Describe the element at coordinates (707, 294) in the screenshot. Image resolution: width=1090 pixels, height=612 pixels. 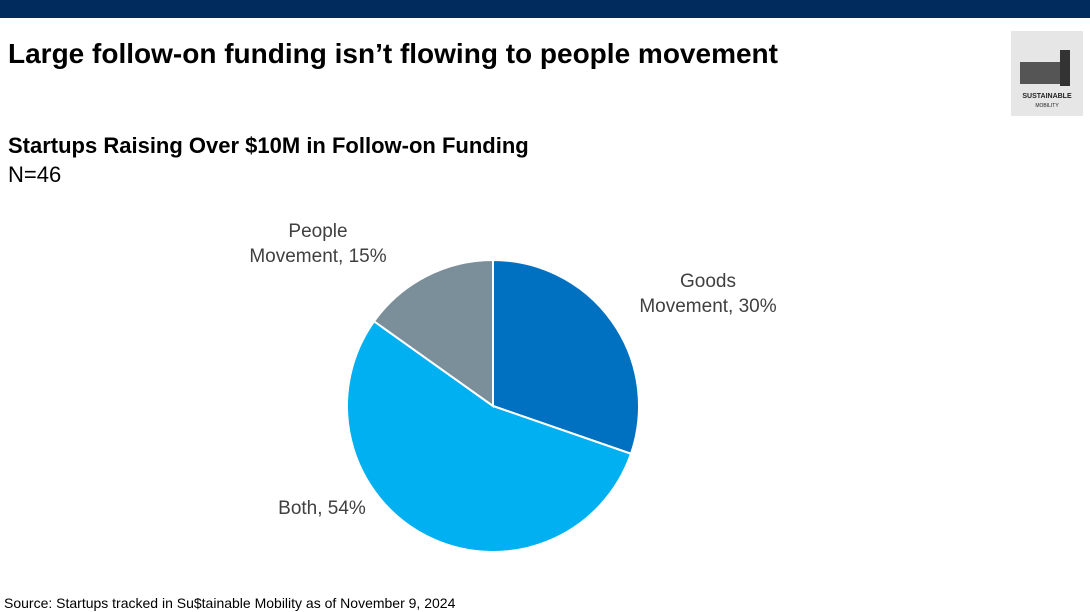
I see `data-label: Goods Movement, 30%` at that location.